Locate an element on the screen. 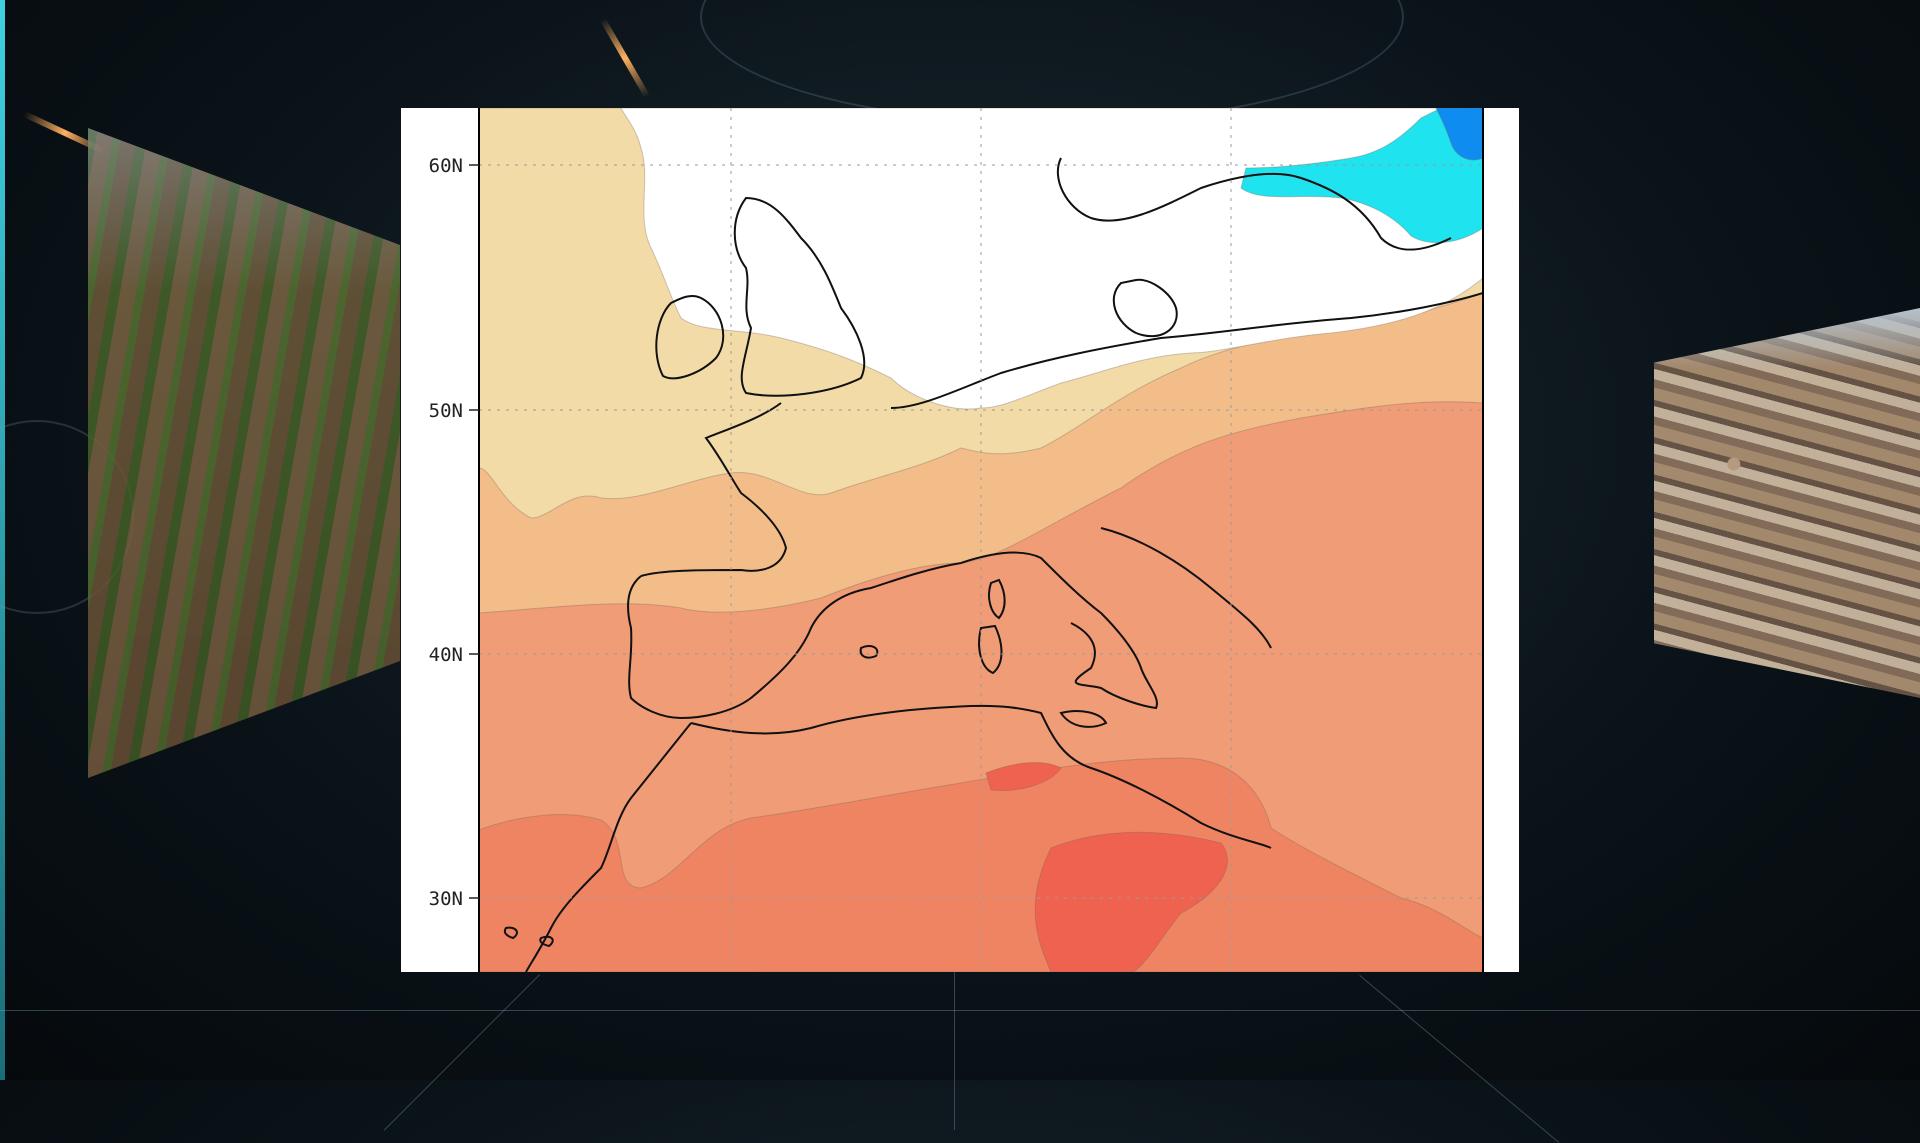 The image size is (1920, 1143). coastline-sicily is located at coordinates (1083, 719).